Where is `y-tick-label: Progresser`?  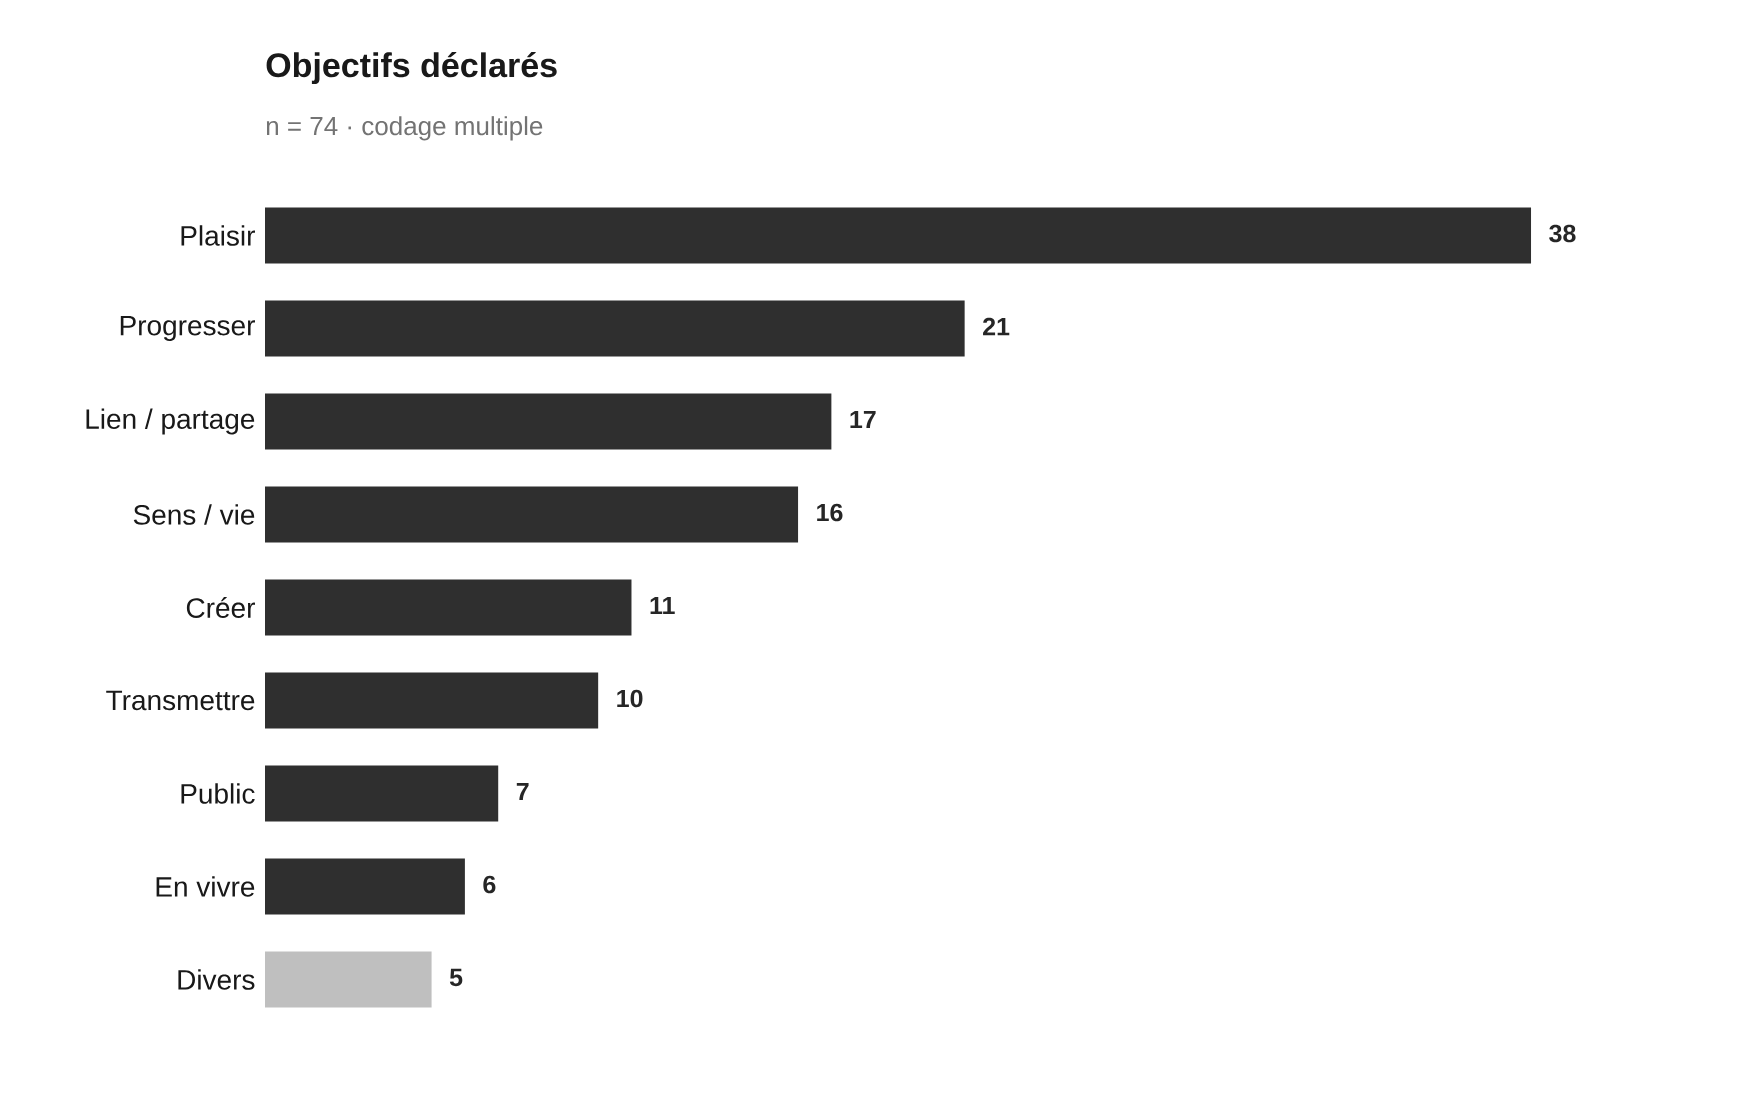
y-tick-label: Progresser is located at coordinates (187, 328).